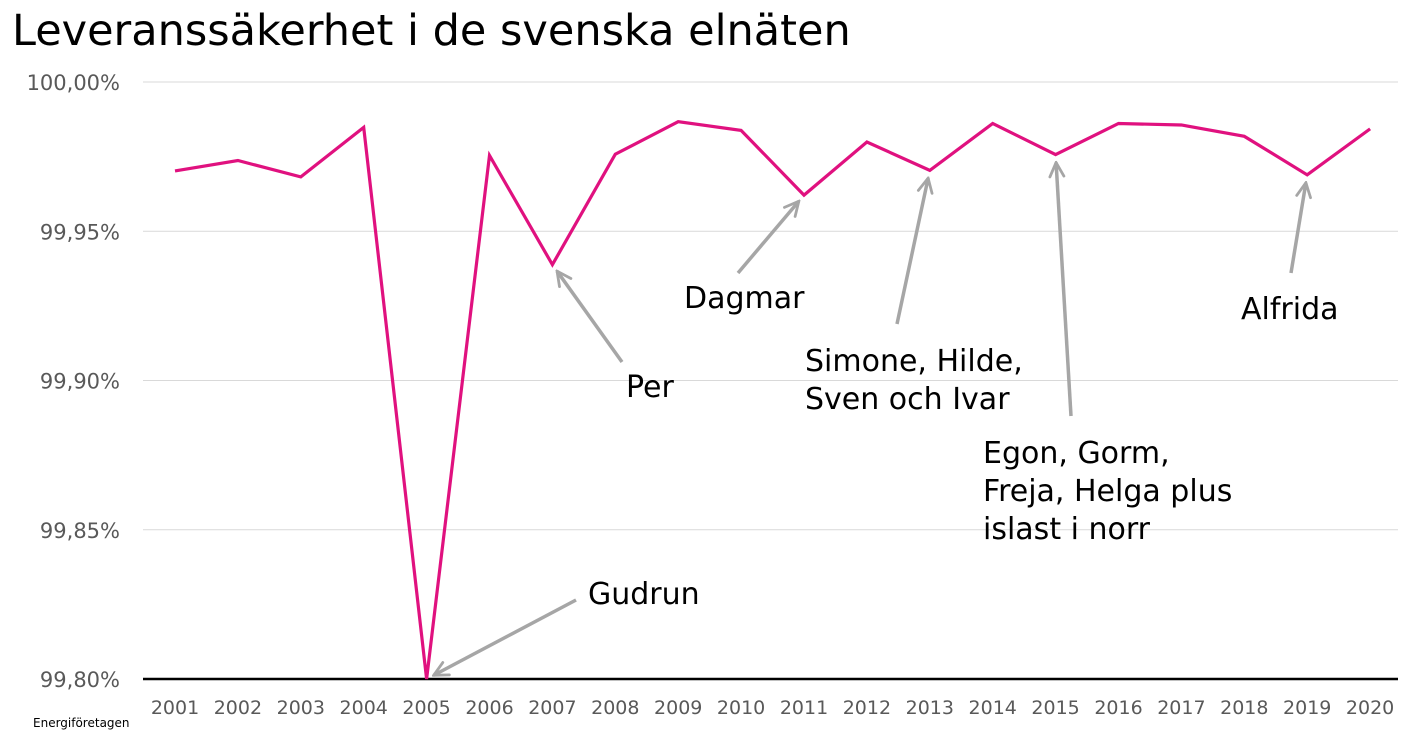 The width and height of the screenshot is (1420, 738). I want to click on x-tick-label: 2018, so click(1244, 708).